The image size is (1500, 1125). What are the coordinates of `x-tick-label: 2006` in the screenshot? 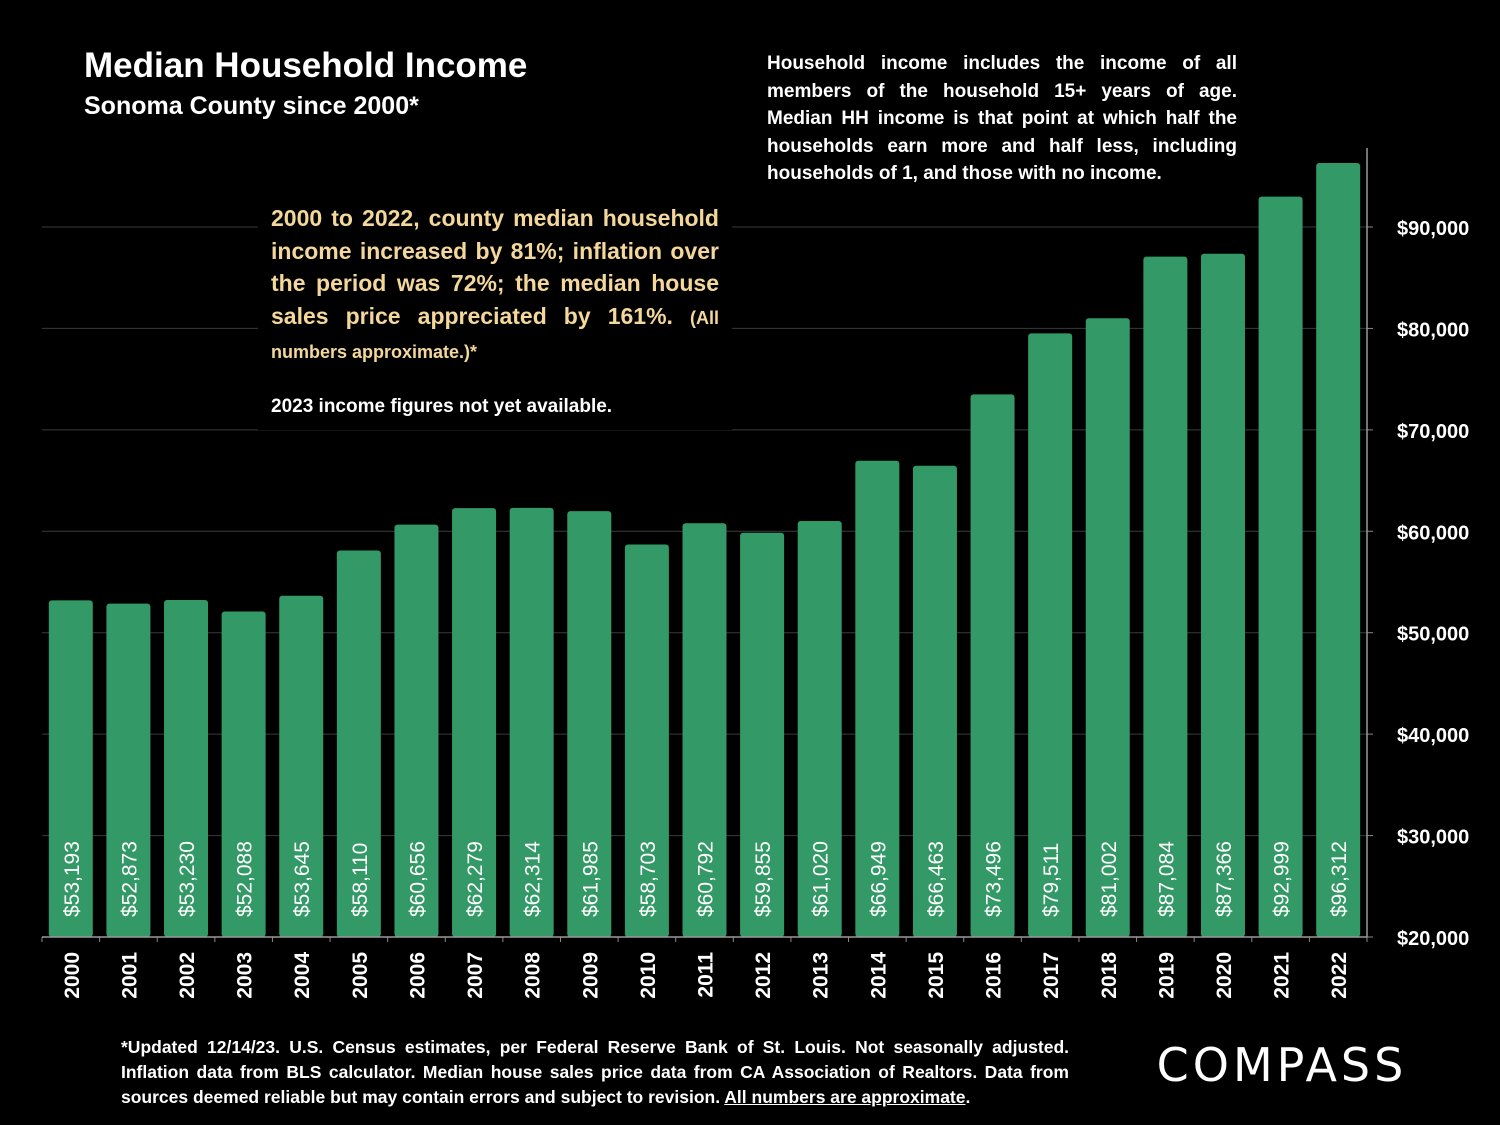 It's located at (417, 975).